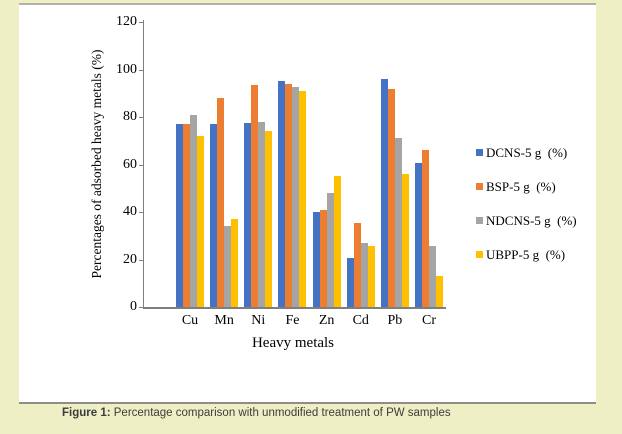 The image size is (622, 434). What do you see at coordinates (296, 197) in the screenshot?
I see `bar-fe-ndcns` at bounding box center [296, 197].